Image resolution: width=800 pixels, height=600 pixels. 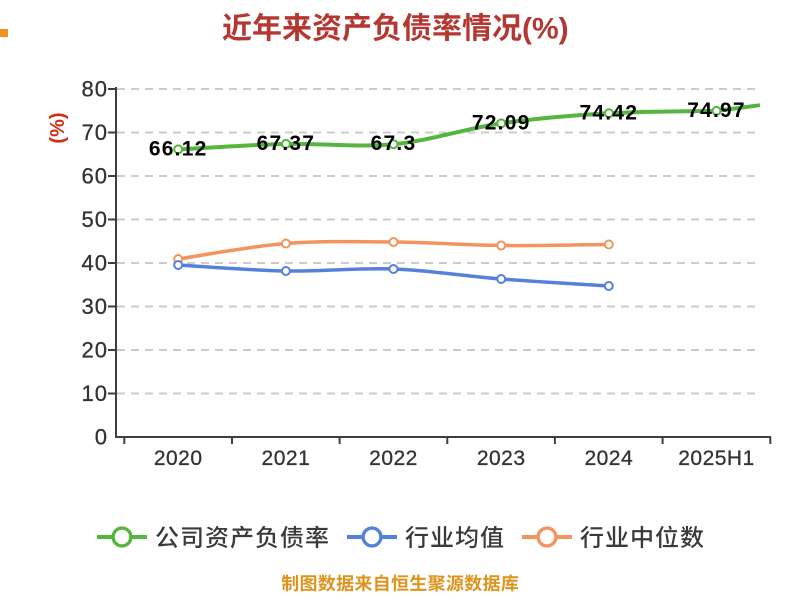 What do you see at coordinates (178, 458) in the screenshot?
I see `svg-text: 2020` at bounding box center [178, 458].